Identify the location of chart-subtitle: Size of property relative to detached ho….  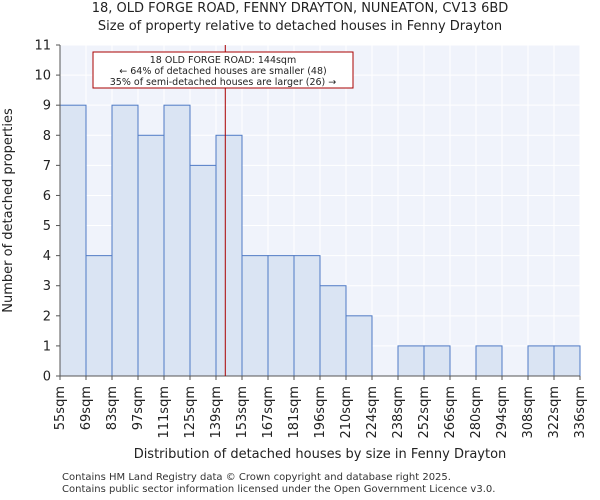
(300, 26).